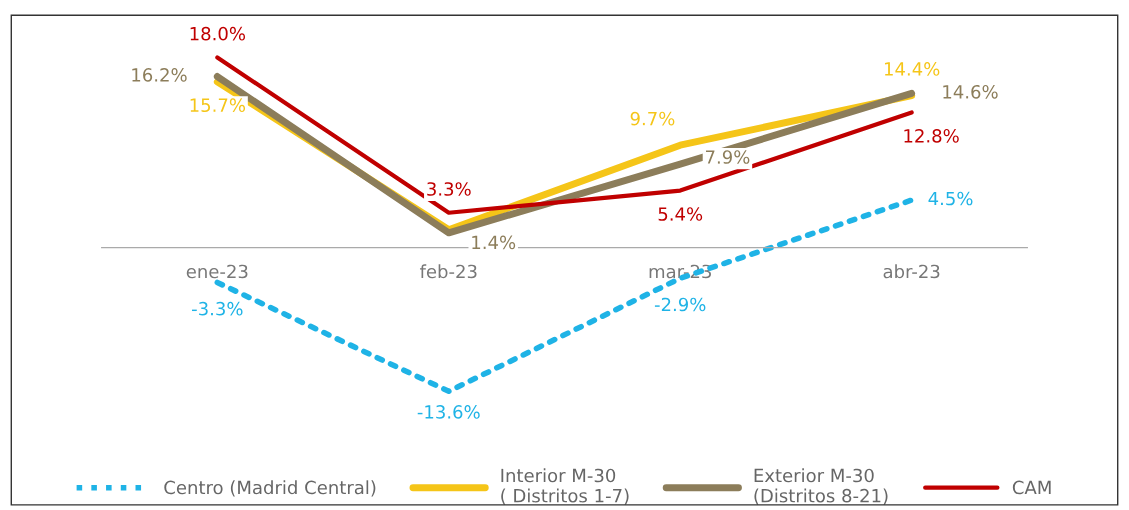 This screenshot has height=510, width=1129. Describe the element at coordinates (494, 242) in the screenshot. I see `data-label: 1.4%` at that location.